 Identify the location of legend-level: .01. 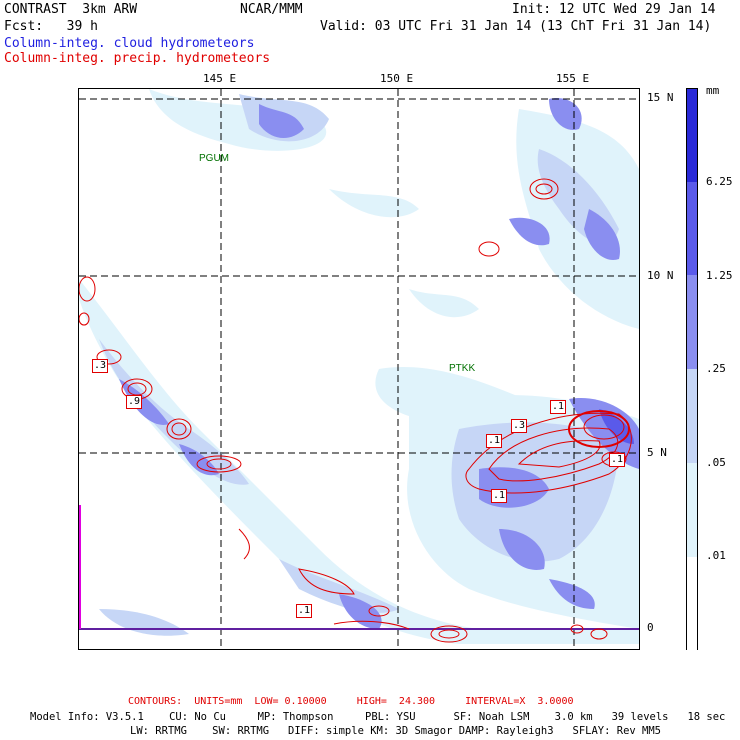
(716, 555).